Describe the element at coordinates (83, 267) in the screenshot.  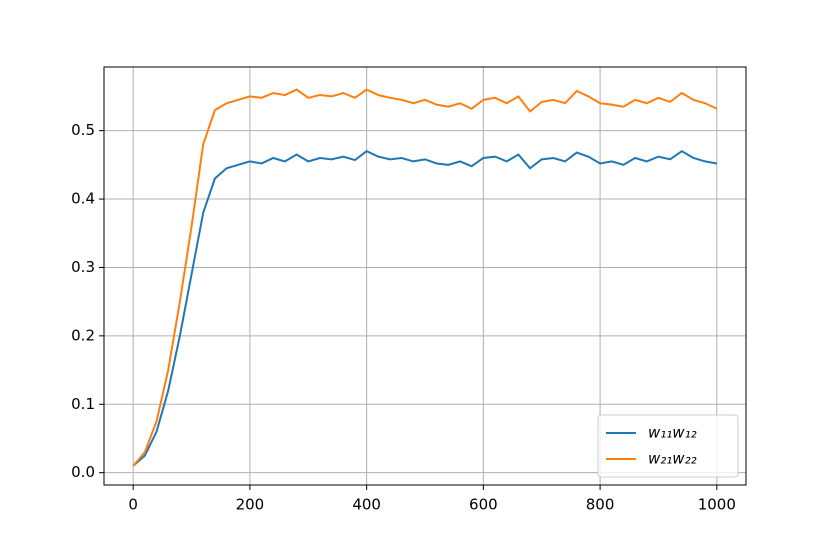
I see `y-tick-label: 0.3` at that location.